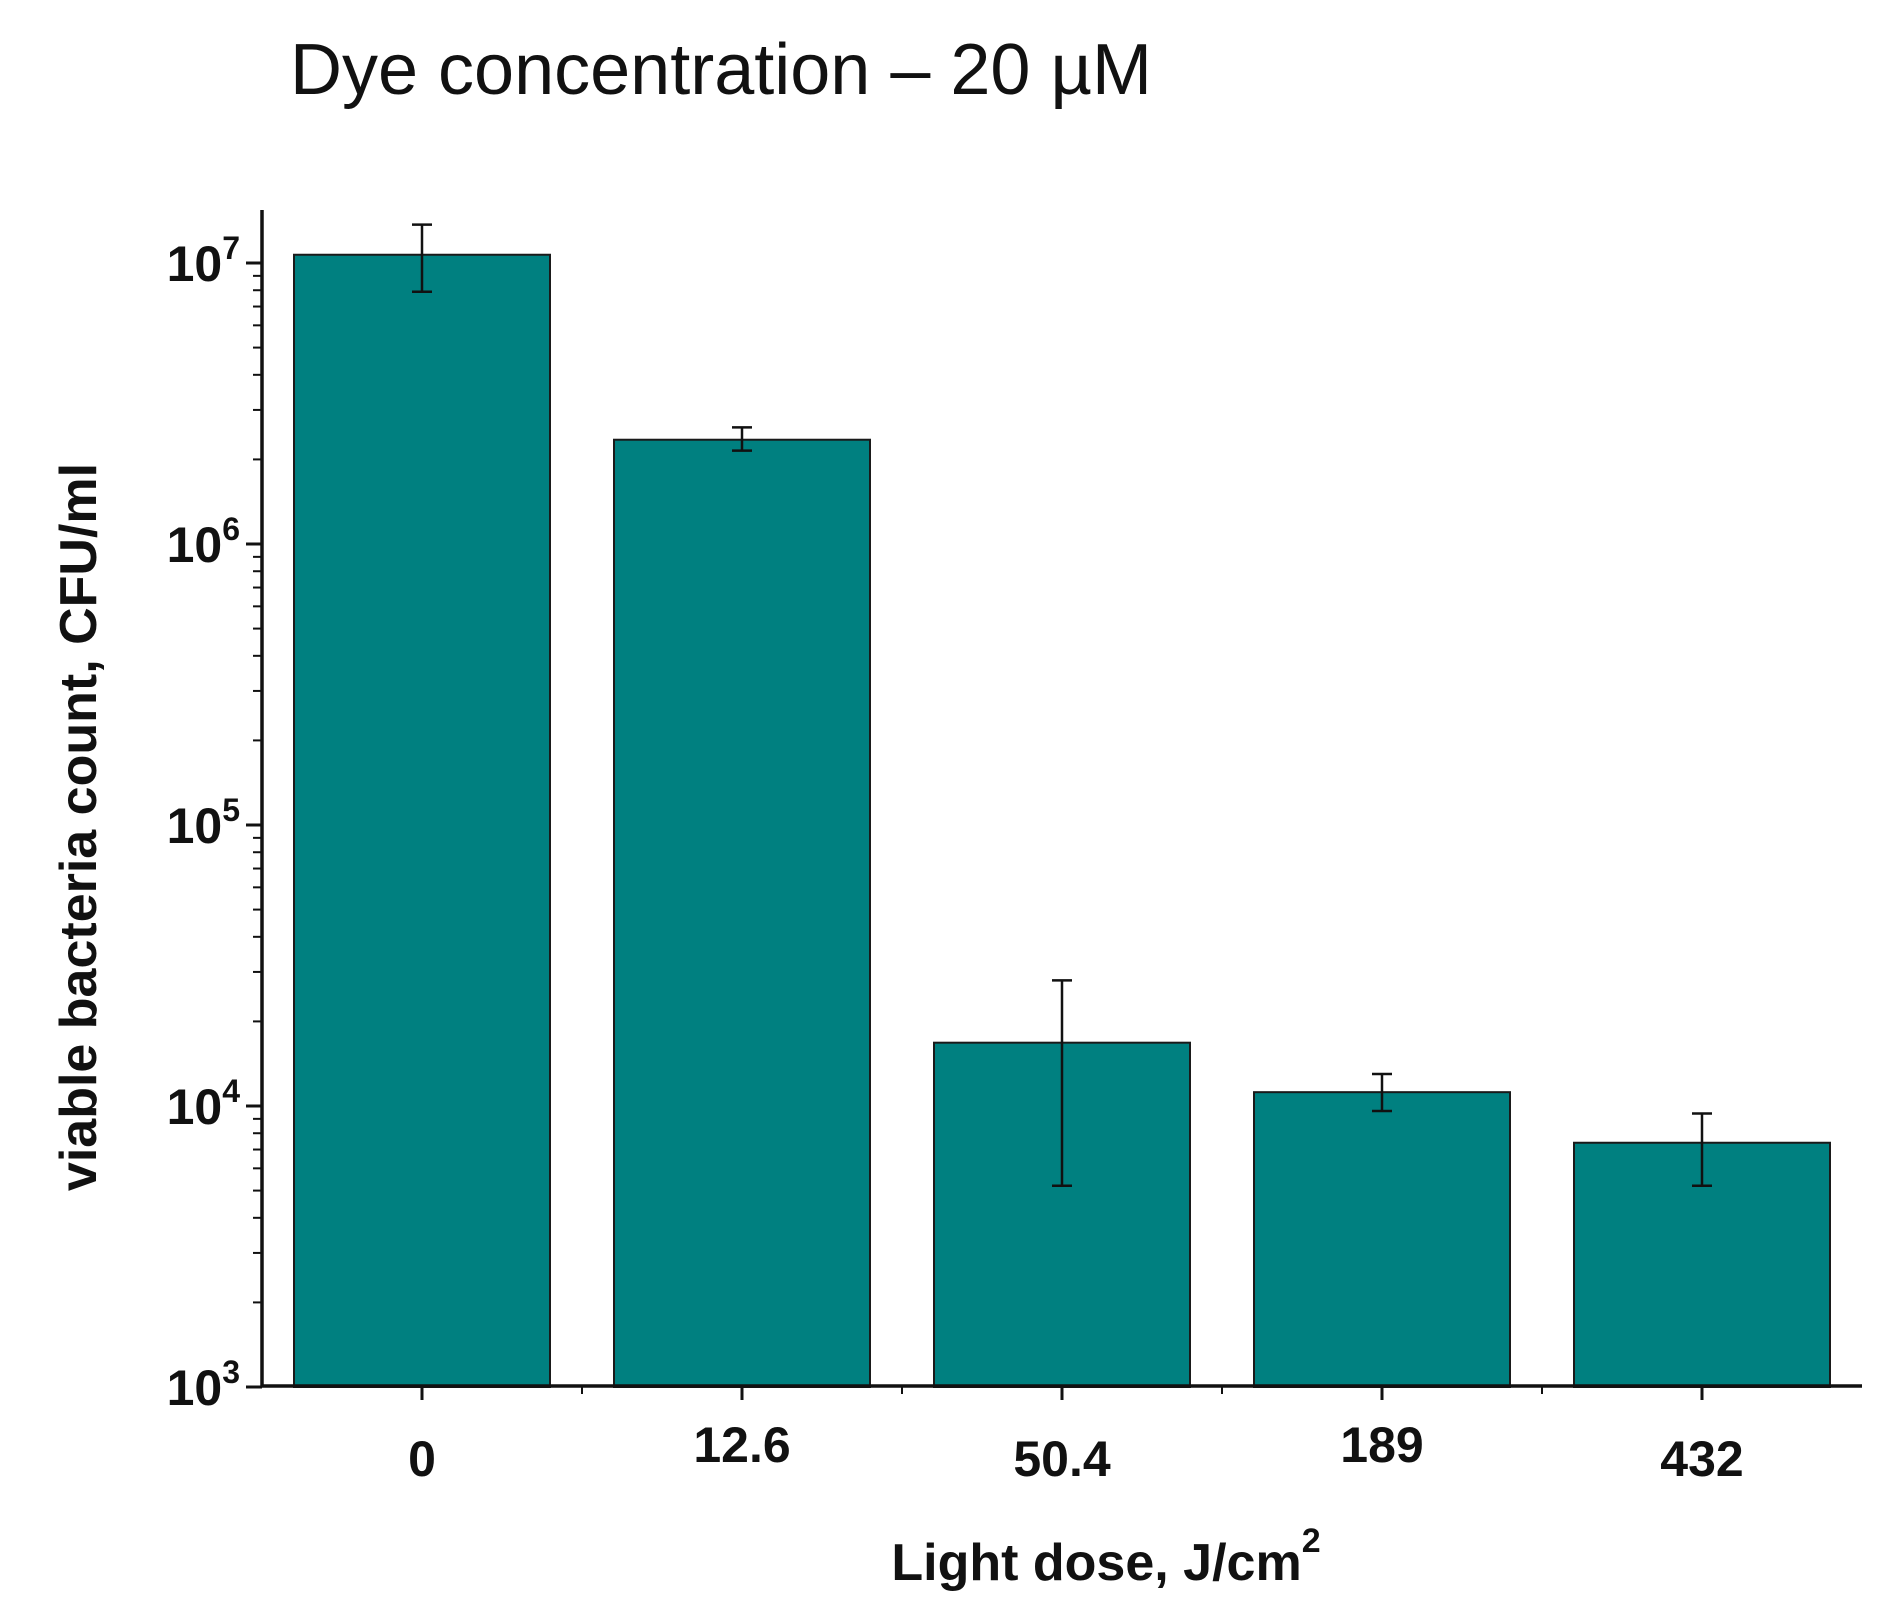 This screenshot has width=1877, height=1611. What do you see at coordinates (231, 810) in the screenshot?
I see `y-tick-exponent: 5` at bounding box center [231, 810].